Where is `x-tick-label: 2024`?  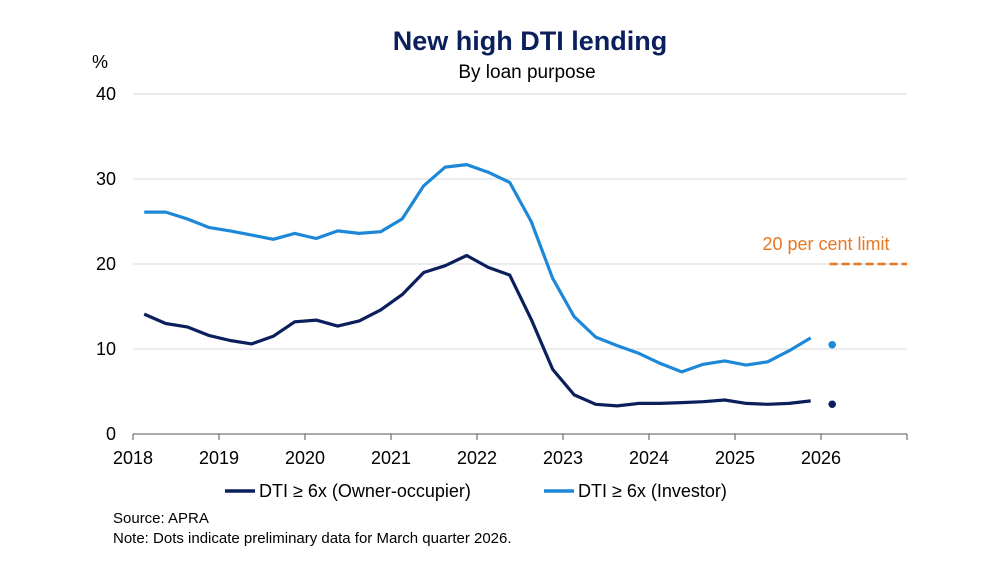 x-tick-label: 2024 is located at coordinates (649, 458).